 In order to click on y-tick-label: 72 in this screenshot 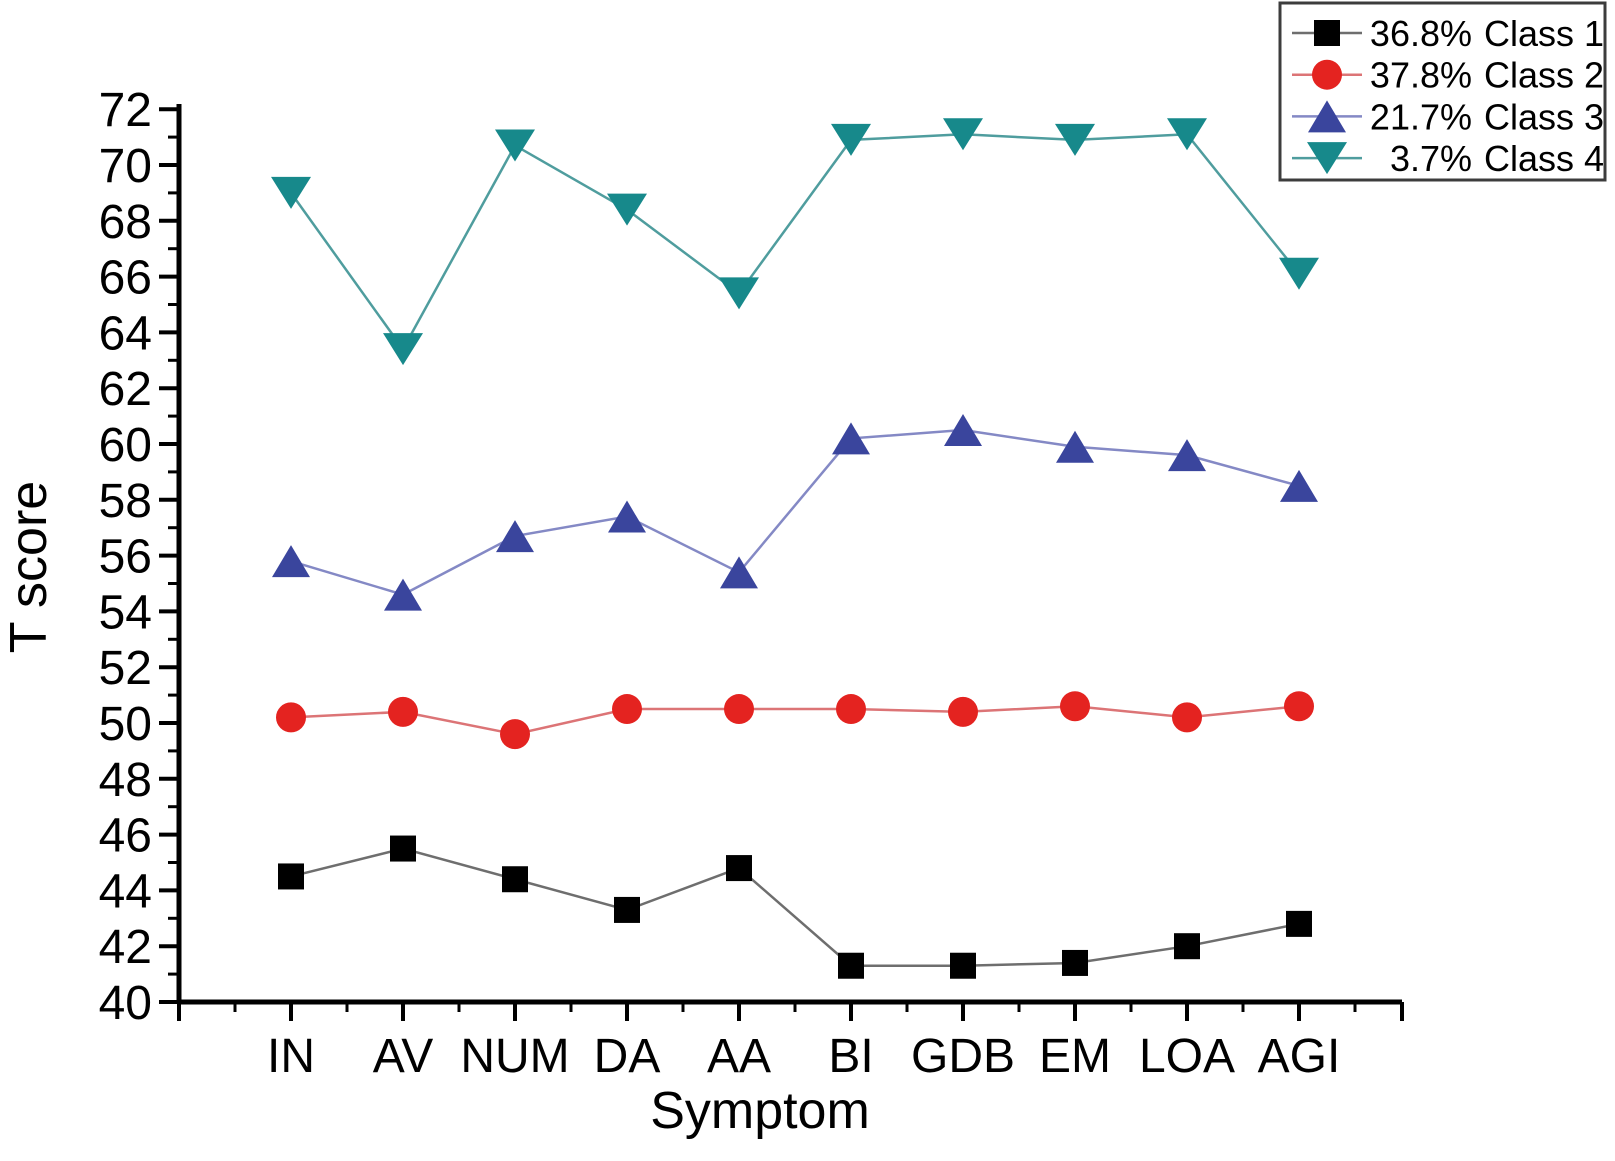, I will do `click(125, 110)`.